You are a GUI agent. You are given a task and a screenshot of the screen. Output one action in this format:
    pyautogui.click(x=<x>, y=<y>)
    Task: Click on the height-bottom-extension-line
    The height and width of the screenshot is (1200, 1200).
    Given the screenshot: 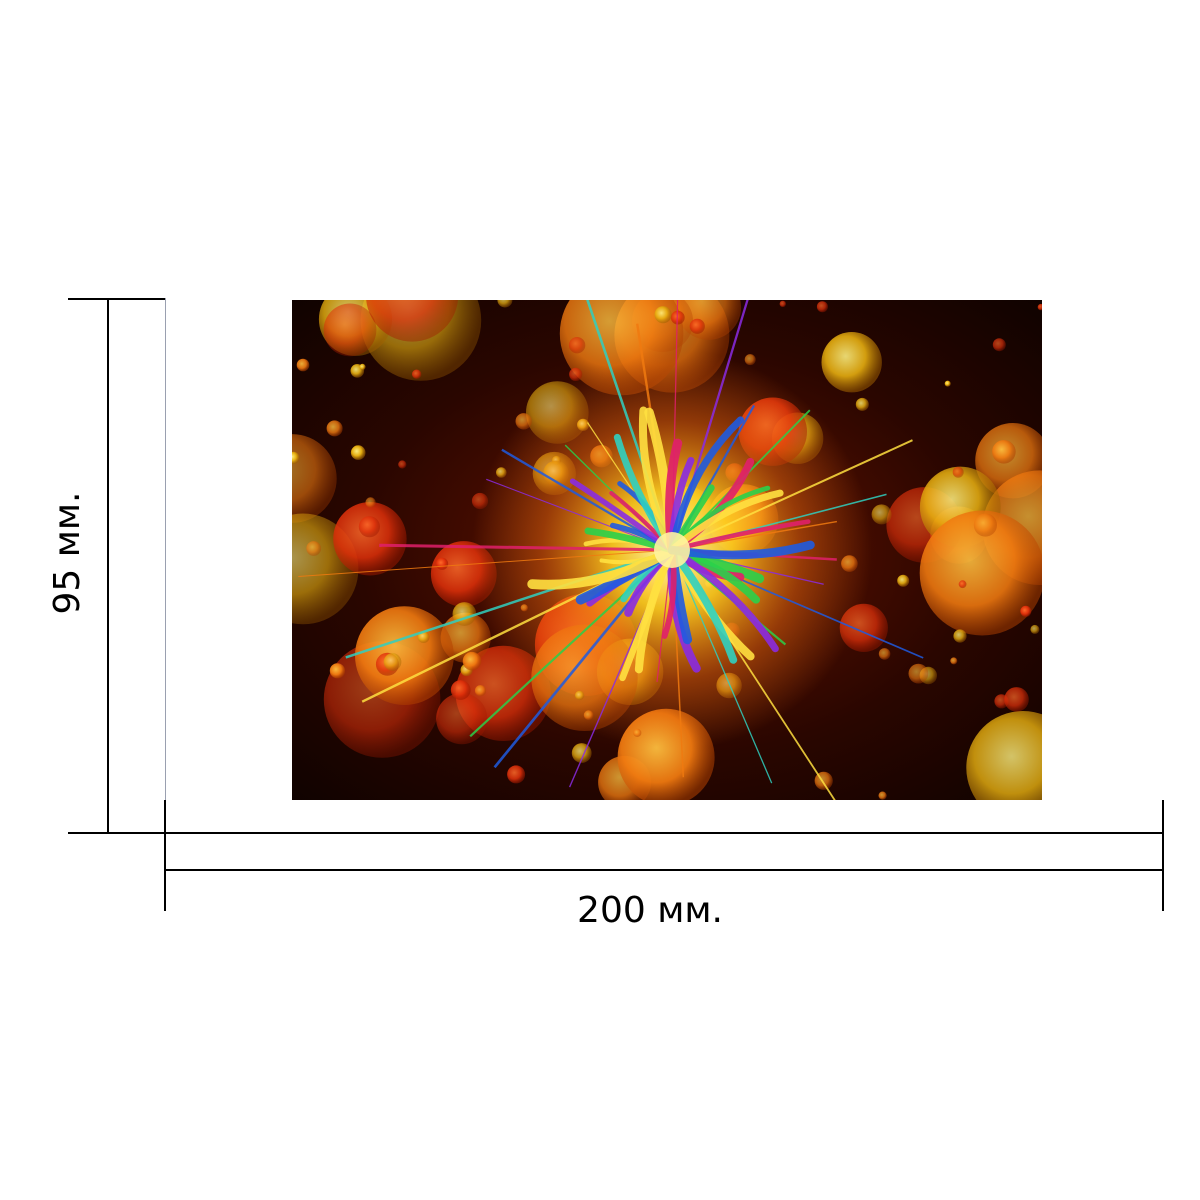 What is the action you would take?
    pyautogui.click(x=117, y=833)
    